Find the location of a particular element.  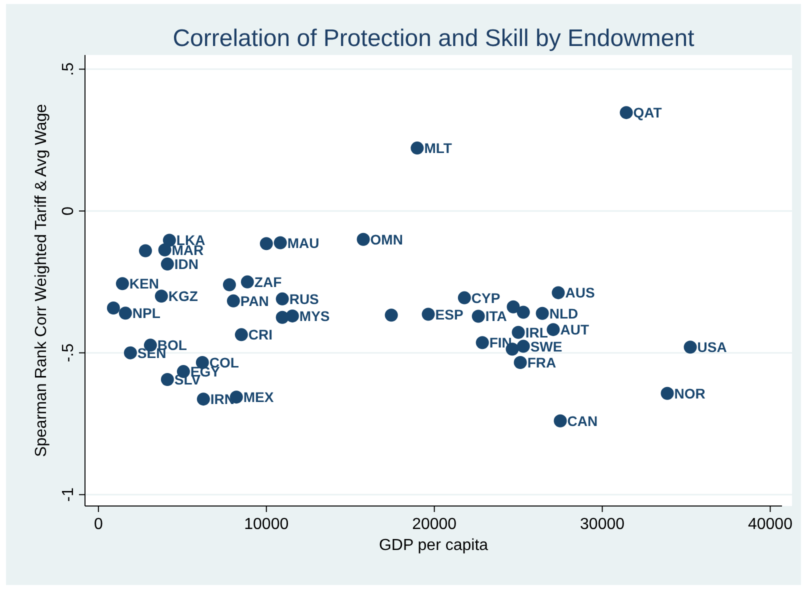

annotation: NLD is located at coordinates (563, 313).